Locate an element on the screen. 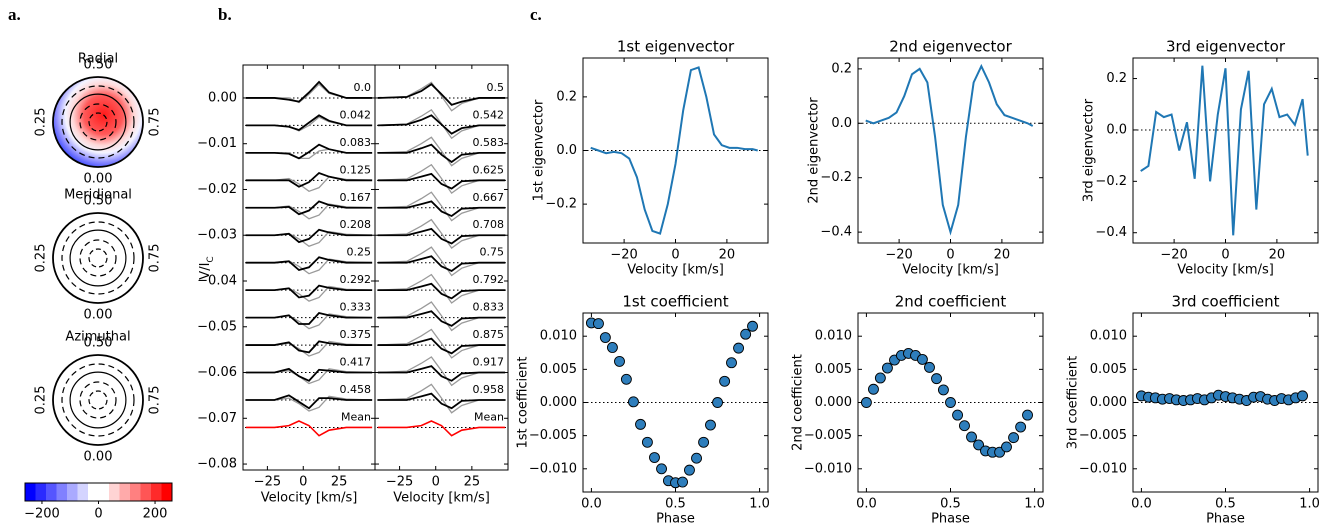  y-tick-label: 0.00 is located at coordinates (222, 97).